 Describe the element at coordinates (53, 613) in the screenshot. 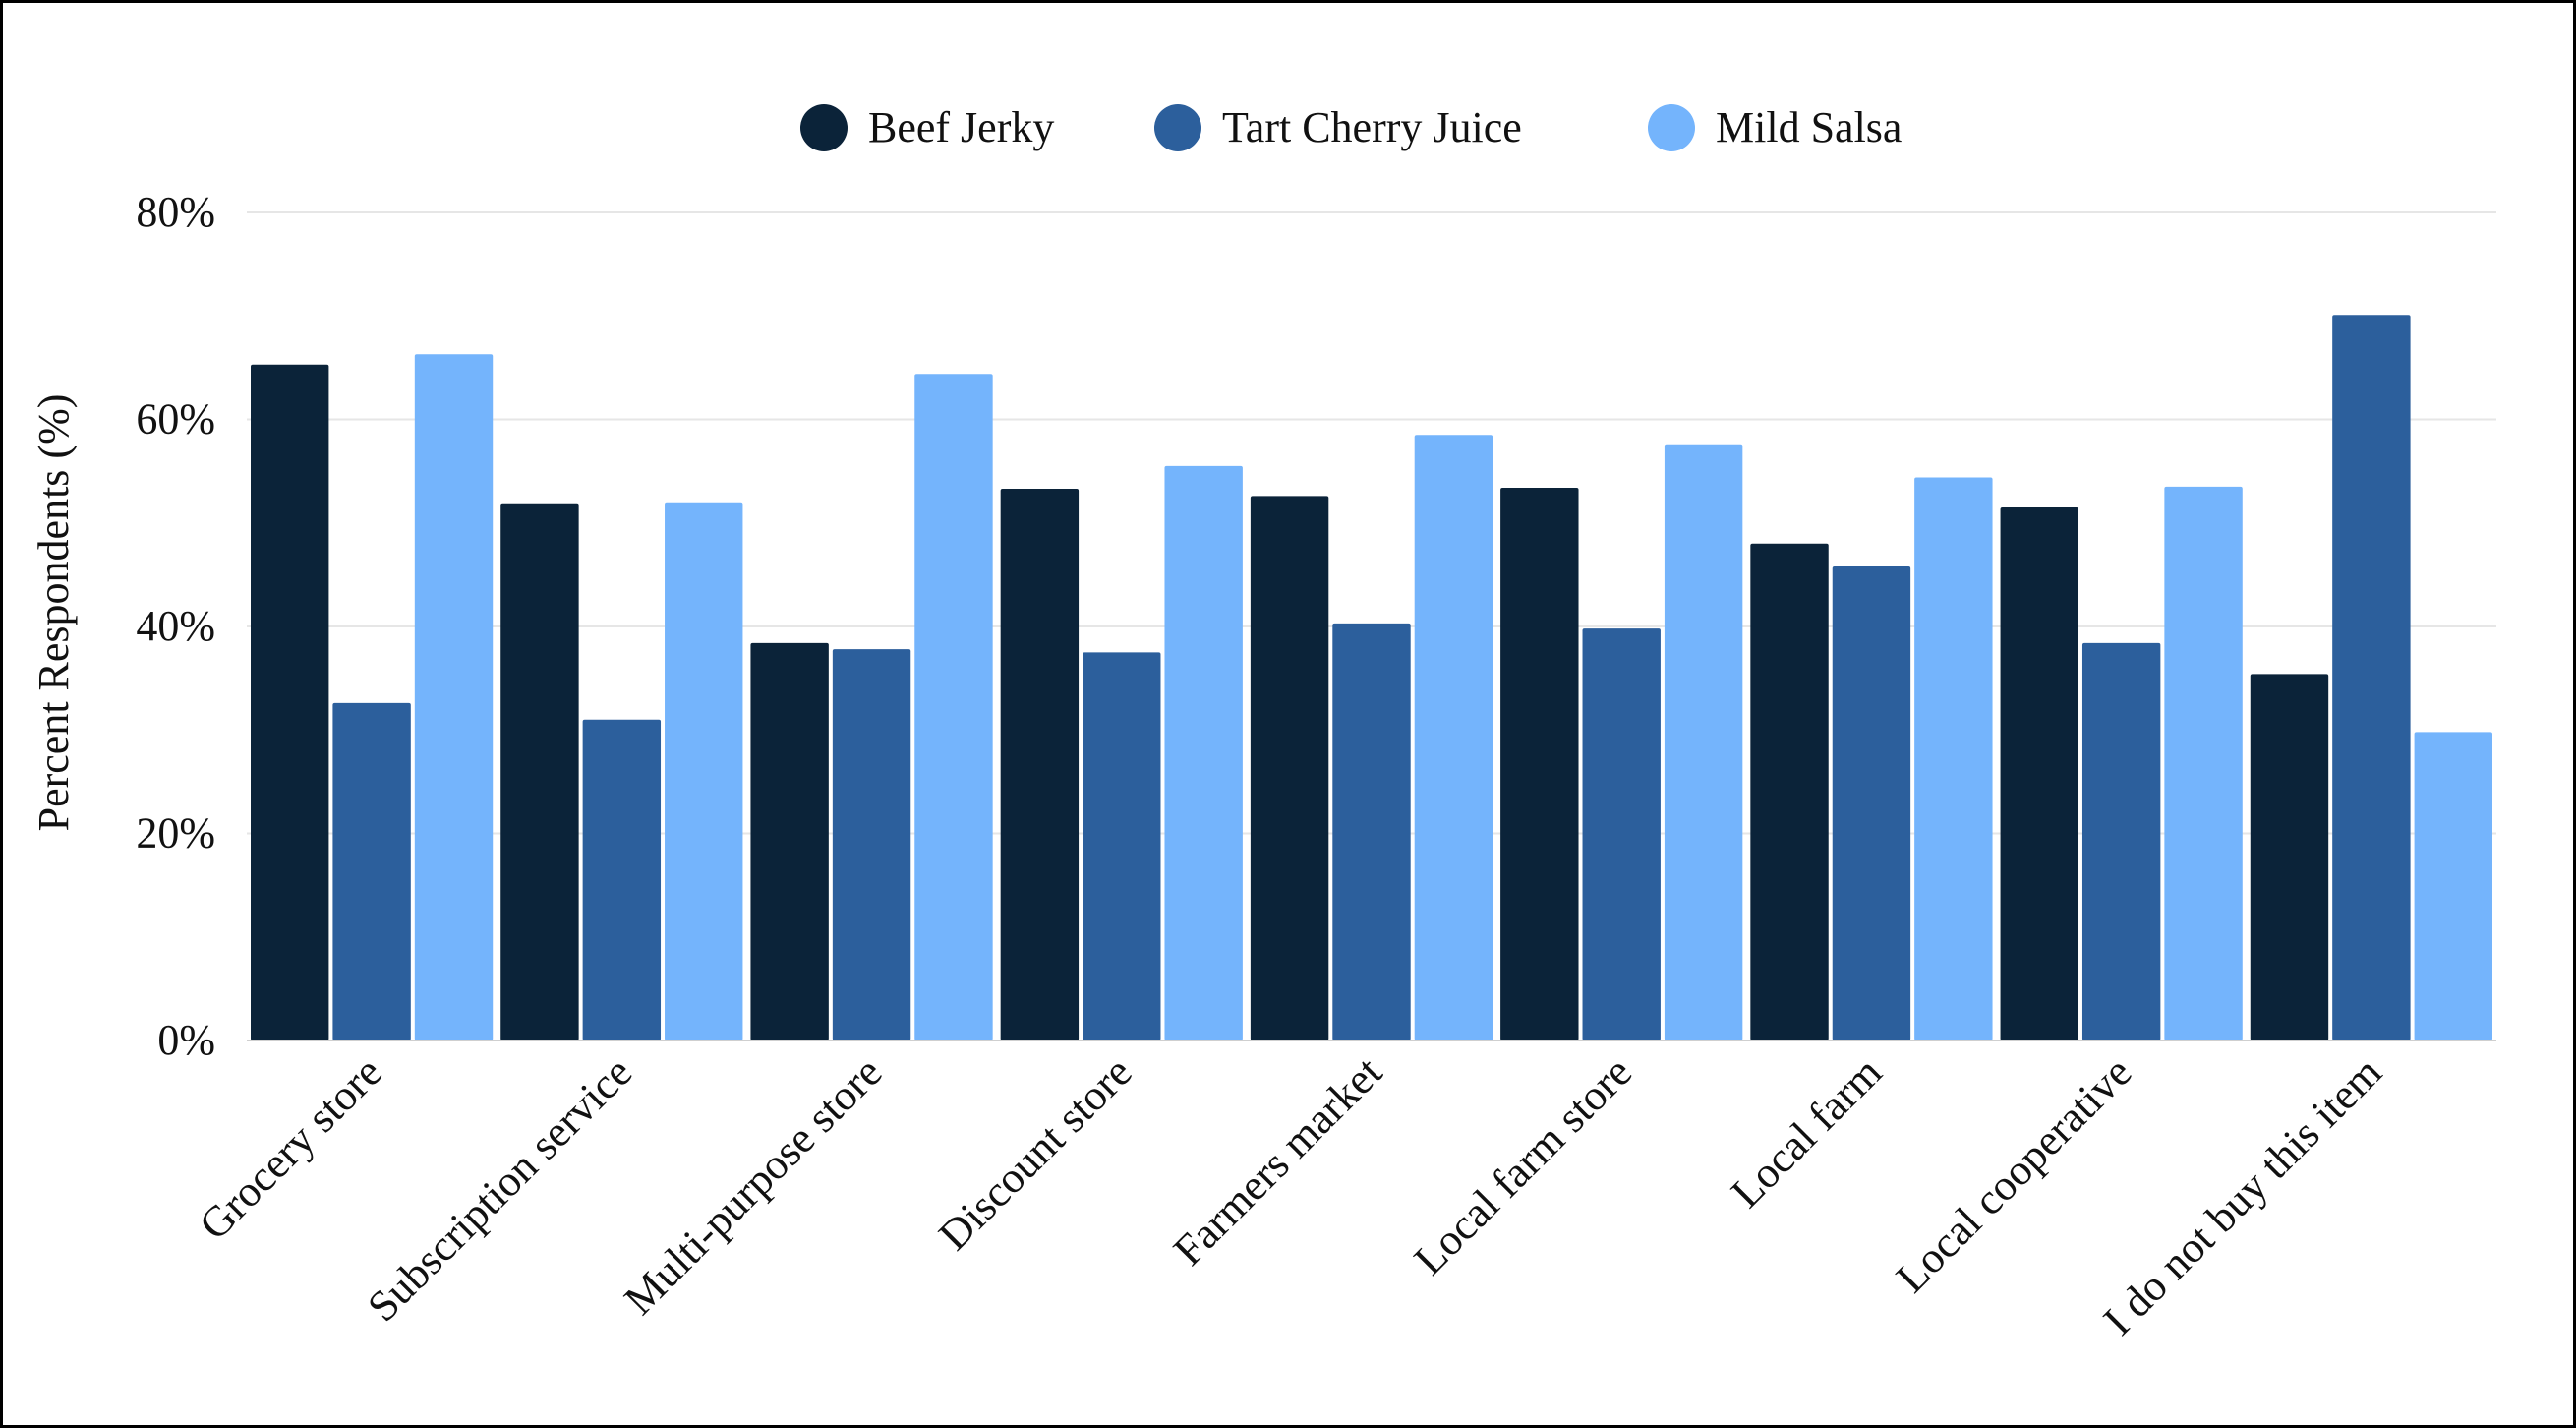

I see `y-axis-label: Percent Respondents (%)` at that location.